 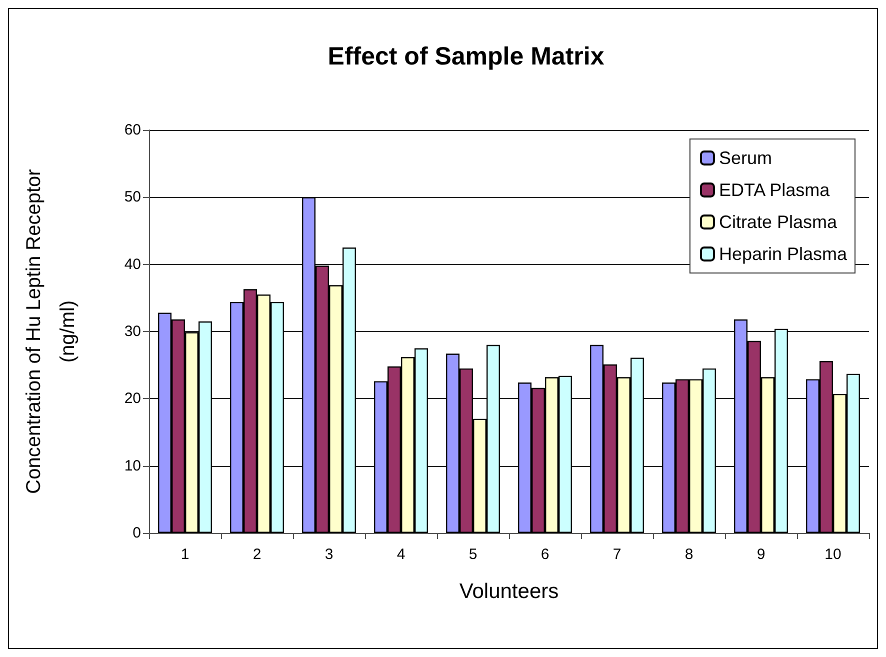 What do you see at coordinates (689, 554) in the screenshot?
I see `x-tick-label: 8` at bounding box center [689, 554].